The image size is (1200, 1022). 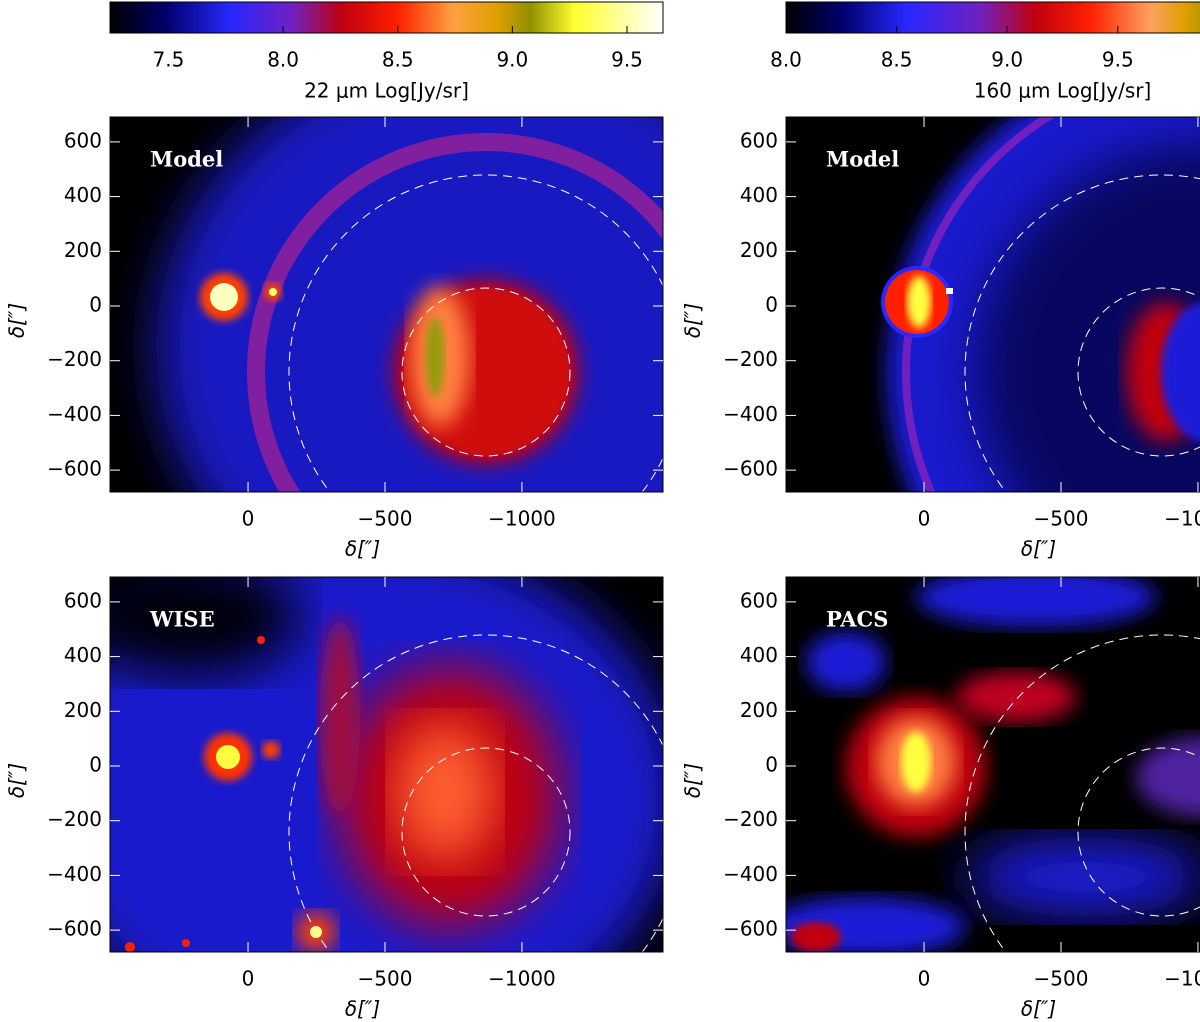 I want to click on panel-label: WISE, so click(x=182, y=619).